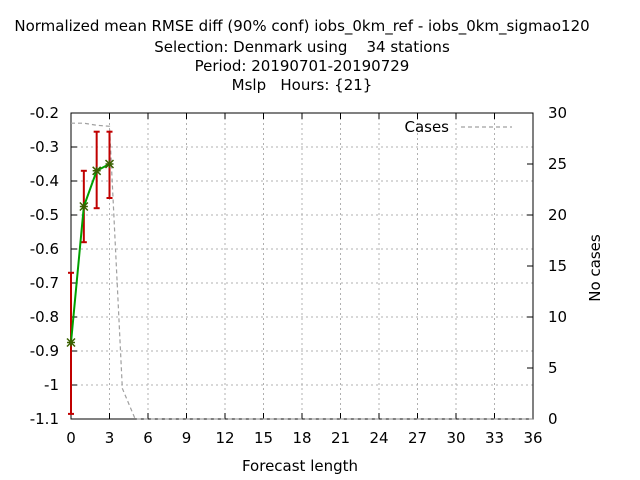 The image size is (640, 480). Describe the element at coordinates (455, 438) in the screenshot. I see `x-tick-label: 30` at that location.